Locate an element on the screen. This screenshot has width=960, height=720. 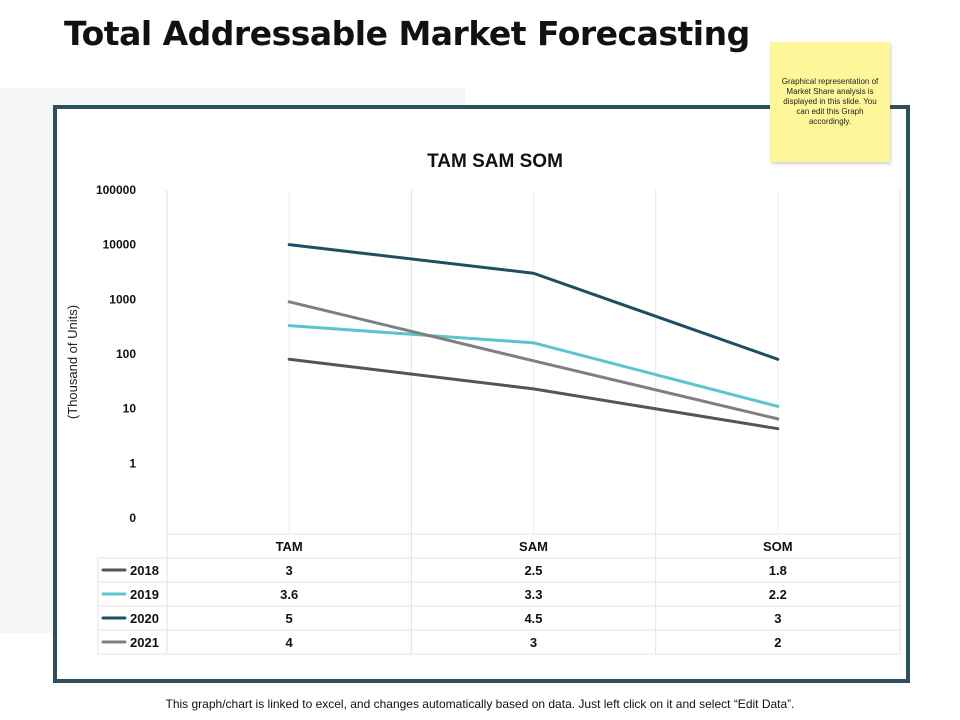
y-tick-label: 100 is located at coordinates (126, 354).